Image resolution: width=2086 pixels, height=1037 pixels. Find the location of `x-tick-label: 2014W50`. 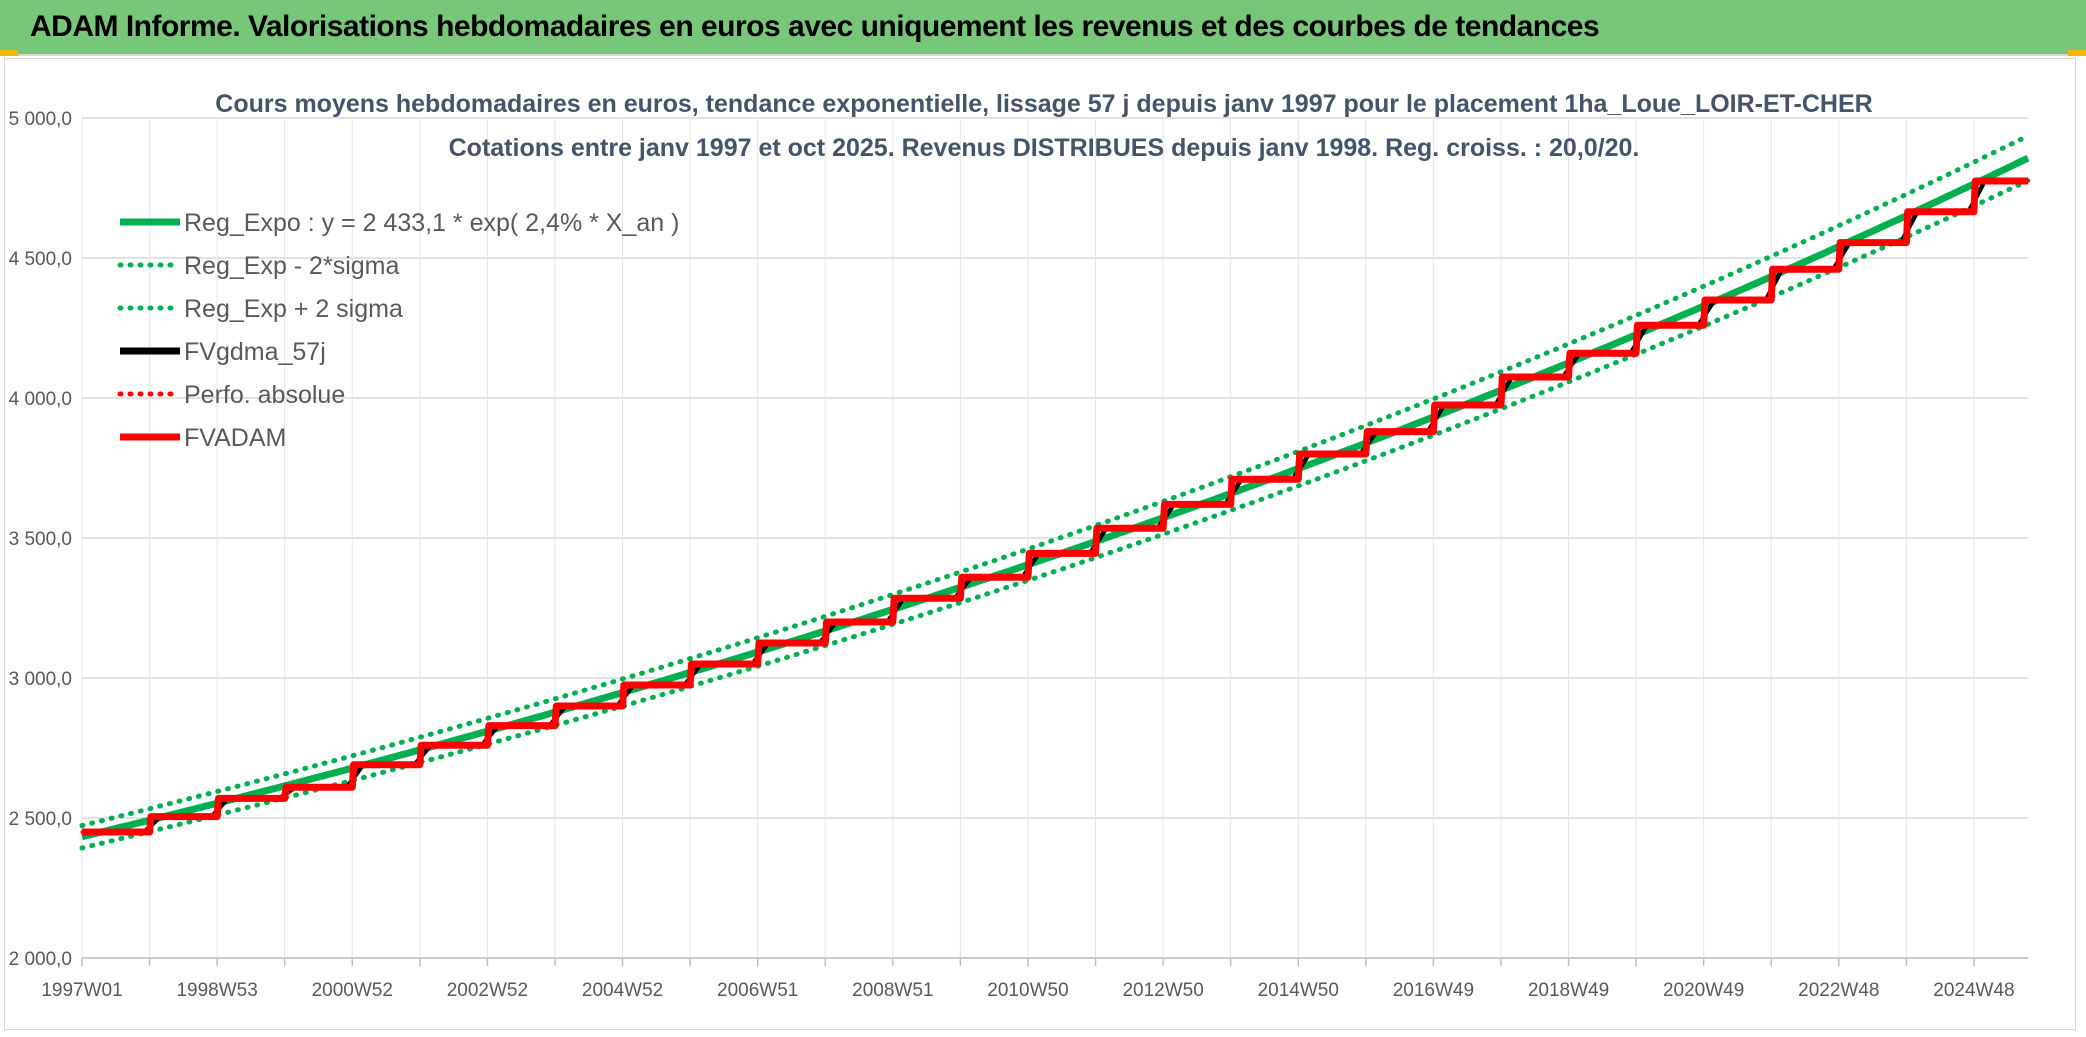

x-tick-label: 2014W50 is located at coordinates (1298, 990).